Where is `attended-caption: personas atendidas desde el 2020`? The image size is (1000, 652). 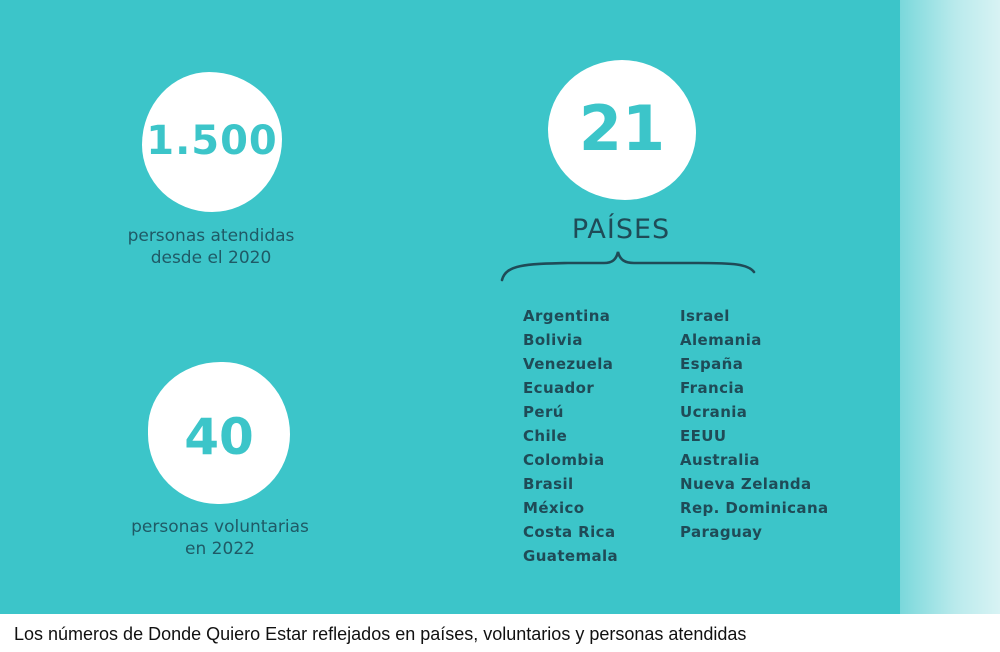 attended-caption: personas atendidas desde el 2020 is located at coordinates (211, 247).